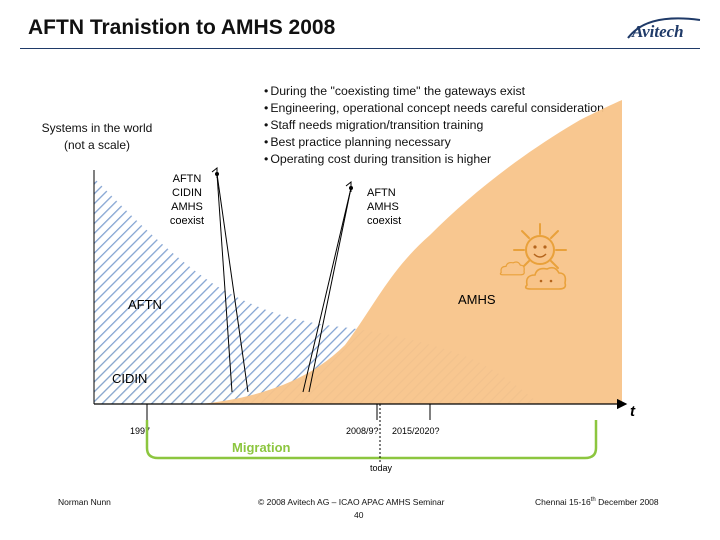 The width and height of the screenshot is (720, 540). I want to click on systems-label-line2: (not a scale), so click(97, 145).